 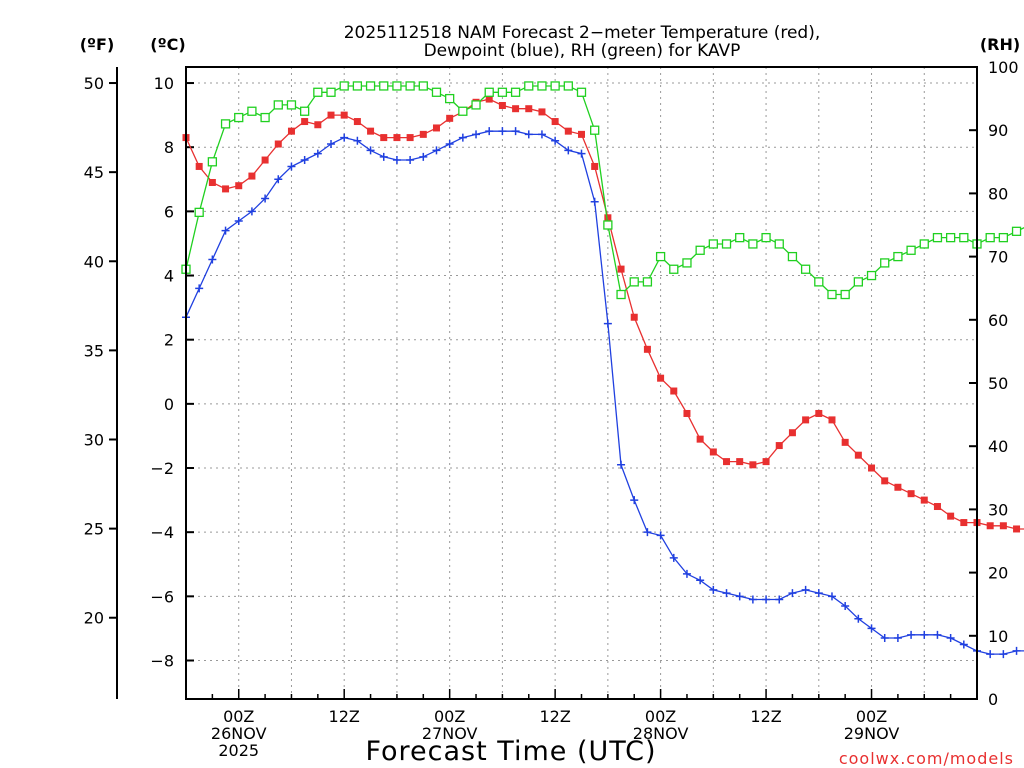 I want to click on fahrenheit-tick-label: 20, so click(x=94, y=618).